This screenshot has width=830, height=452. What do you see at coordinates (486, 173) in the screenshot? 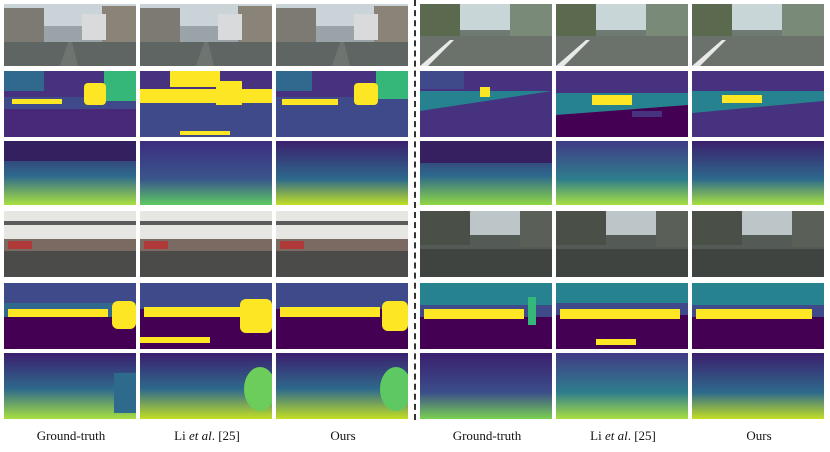
I see `depth-map-scene-b-ground-truth` at bounding box center [486, 173].